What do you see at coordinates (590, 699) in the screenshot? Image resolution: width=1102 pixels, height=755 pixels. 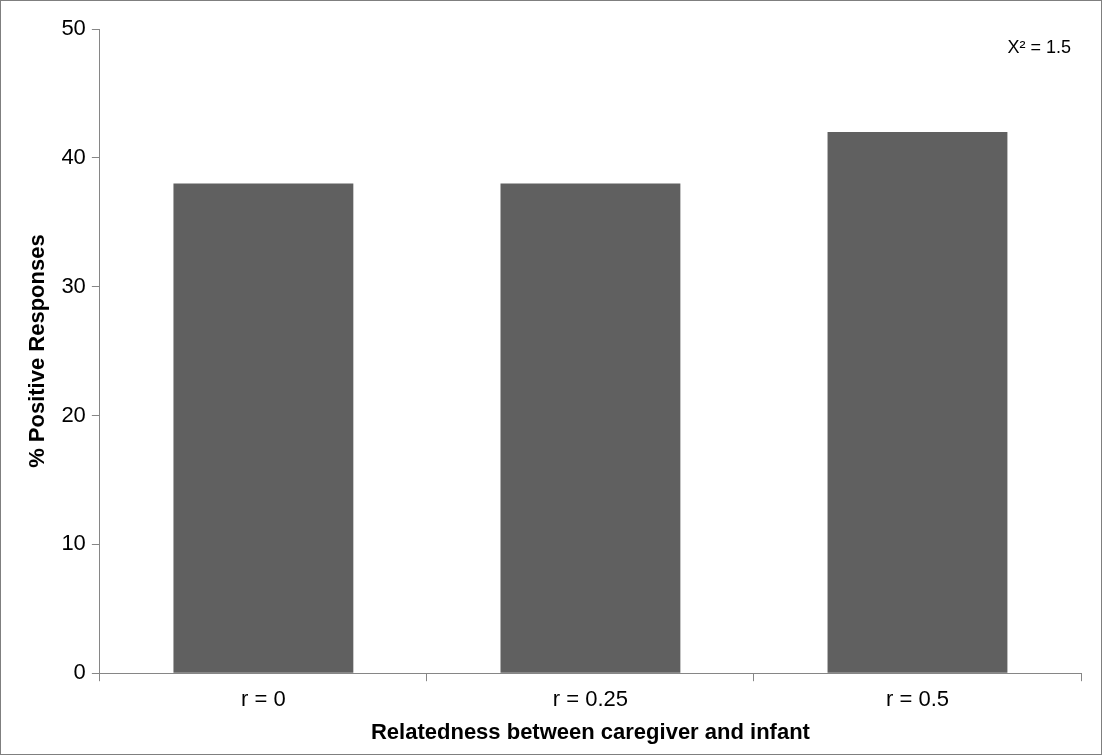 I see `x-tick-label: r = 0.25` at bounding box center [590, 699].